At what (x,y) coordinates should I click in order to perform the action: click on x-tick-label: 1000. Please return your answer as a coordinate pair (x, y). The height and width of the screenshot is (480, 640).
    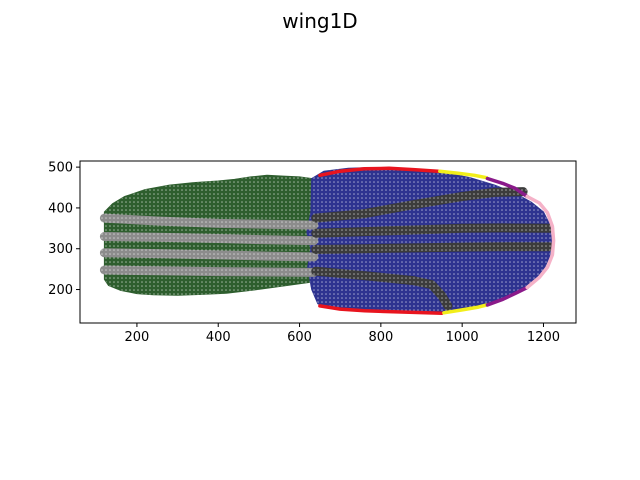
    Looking at the image, I should click on (462, 337).